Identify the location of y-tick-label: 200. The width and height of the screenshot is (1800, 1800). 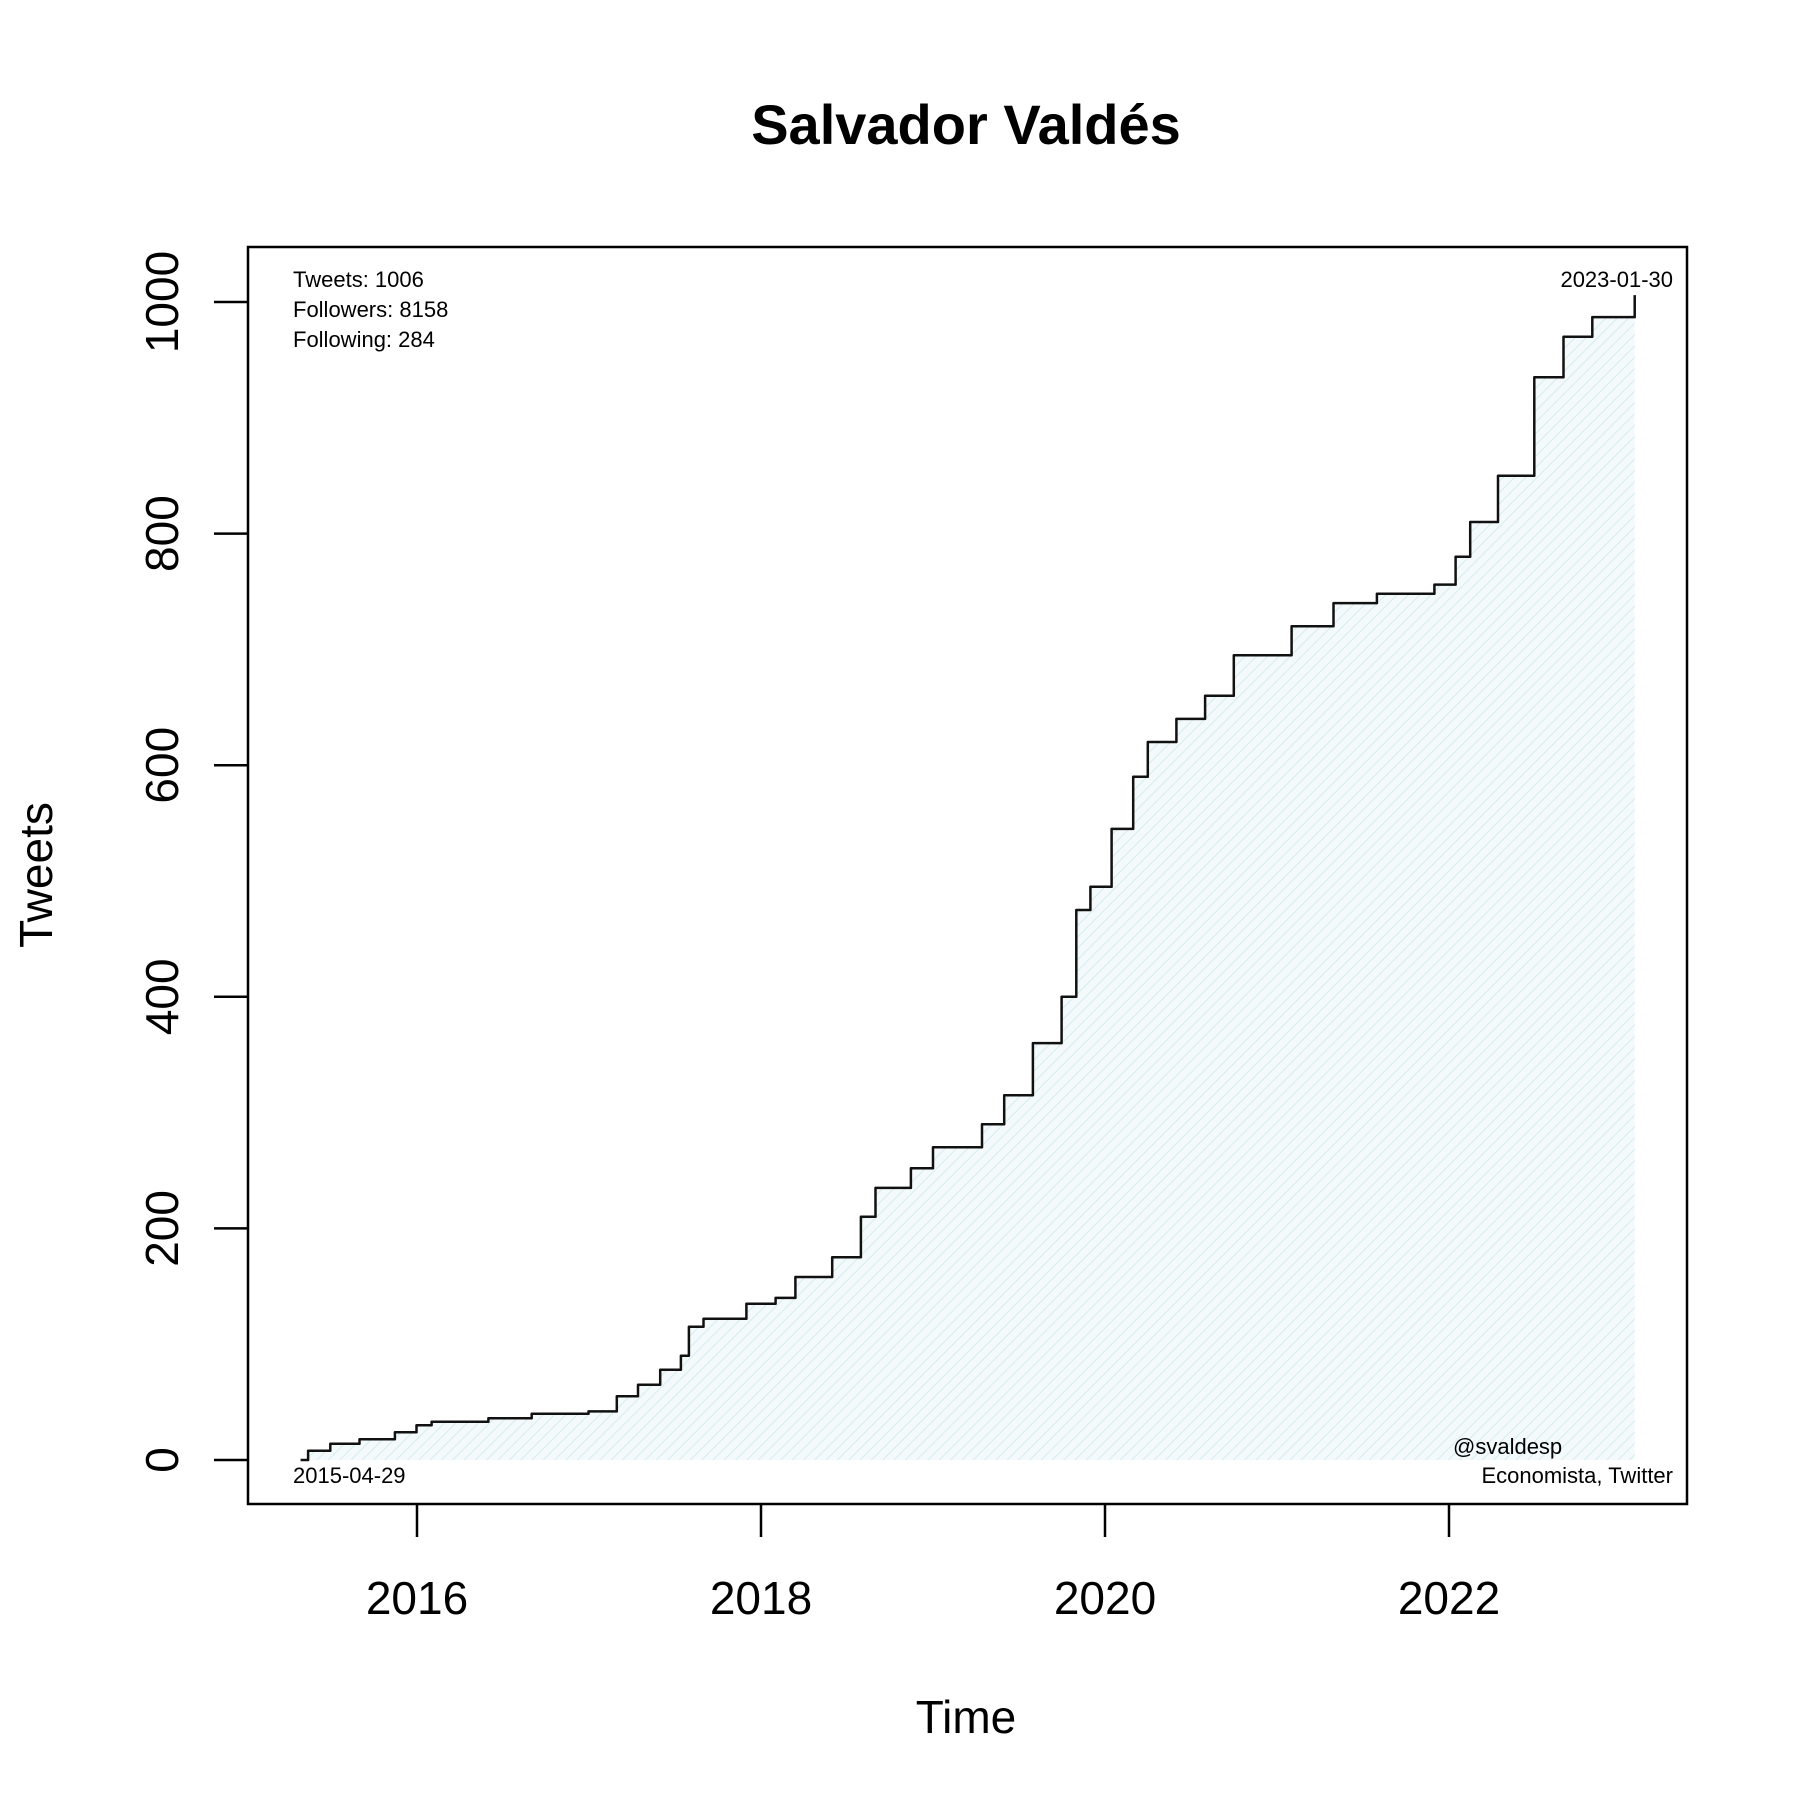
(162, 1228).